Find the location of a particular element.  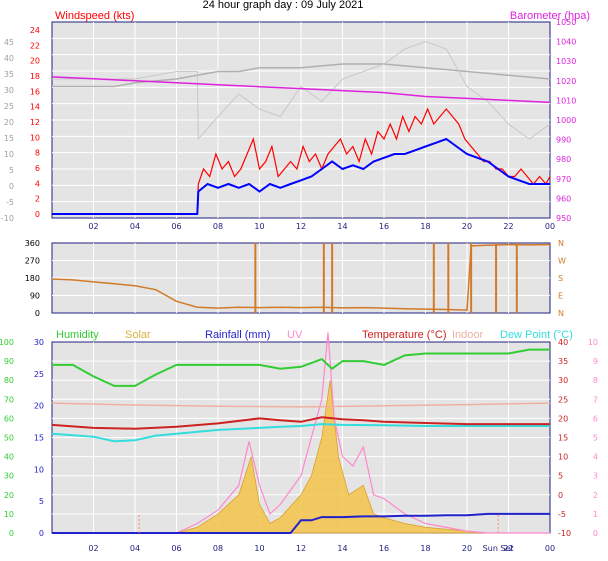

env-x-tick: 04 is located at coordinates (135, 548).